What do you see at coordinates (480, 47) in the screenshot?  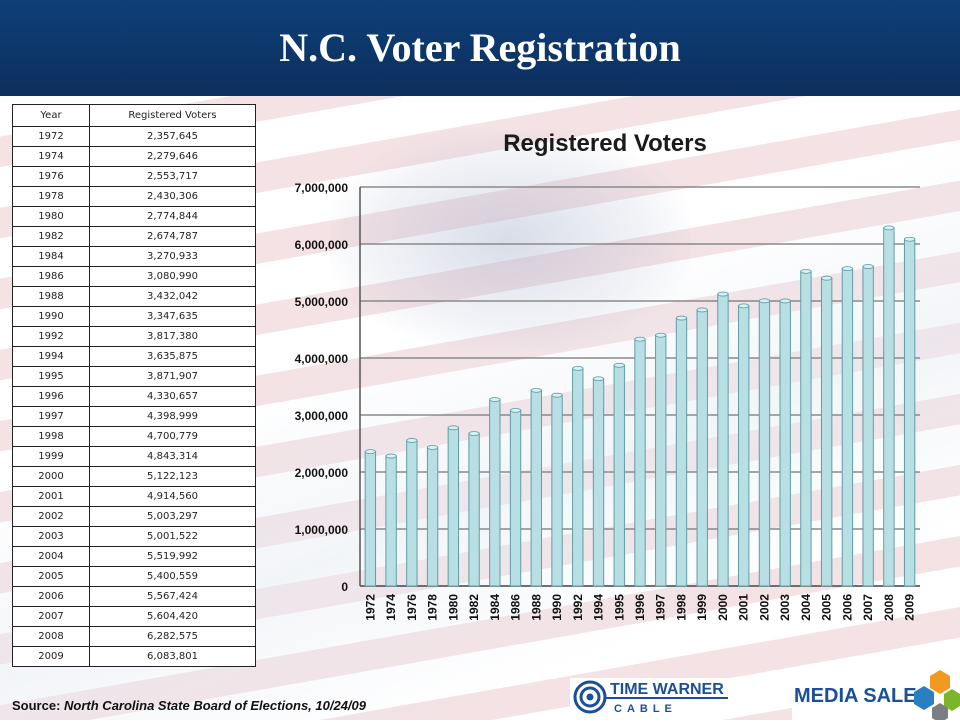 I see `page-title: N.C. Voter Registration` at bounding box center [480, 47].